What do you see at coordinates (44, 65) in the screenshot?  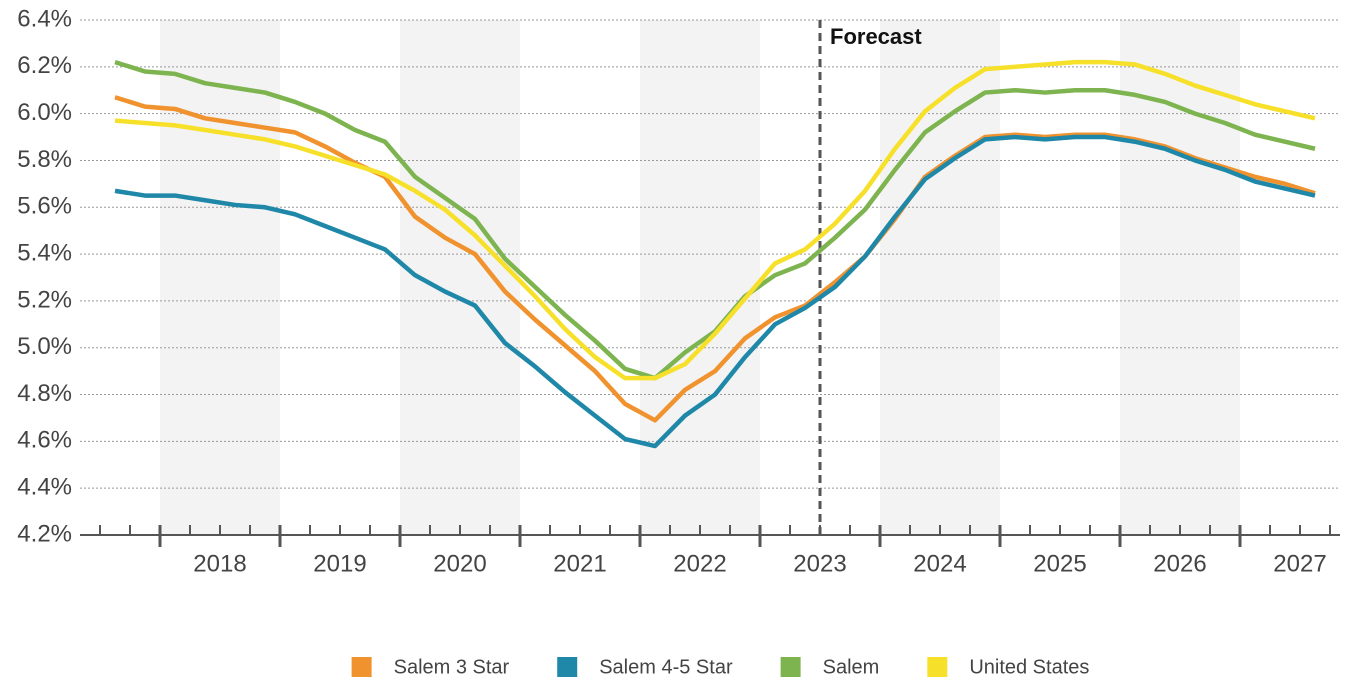 I see `y-tick-label: 6.2%` at bounding box center [44, 65].